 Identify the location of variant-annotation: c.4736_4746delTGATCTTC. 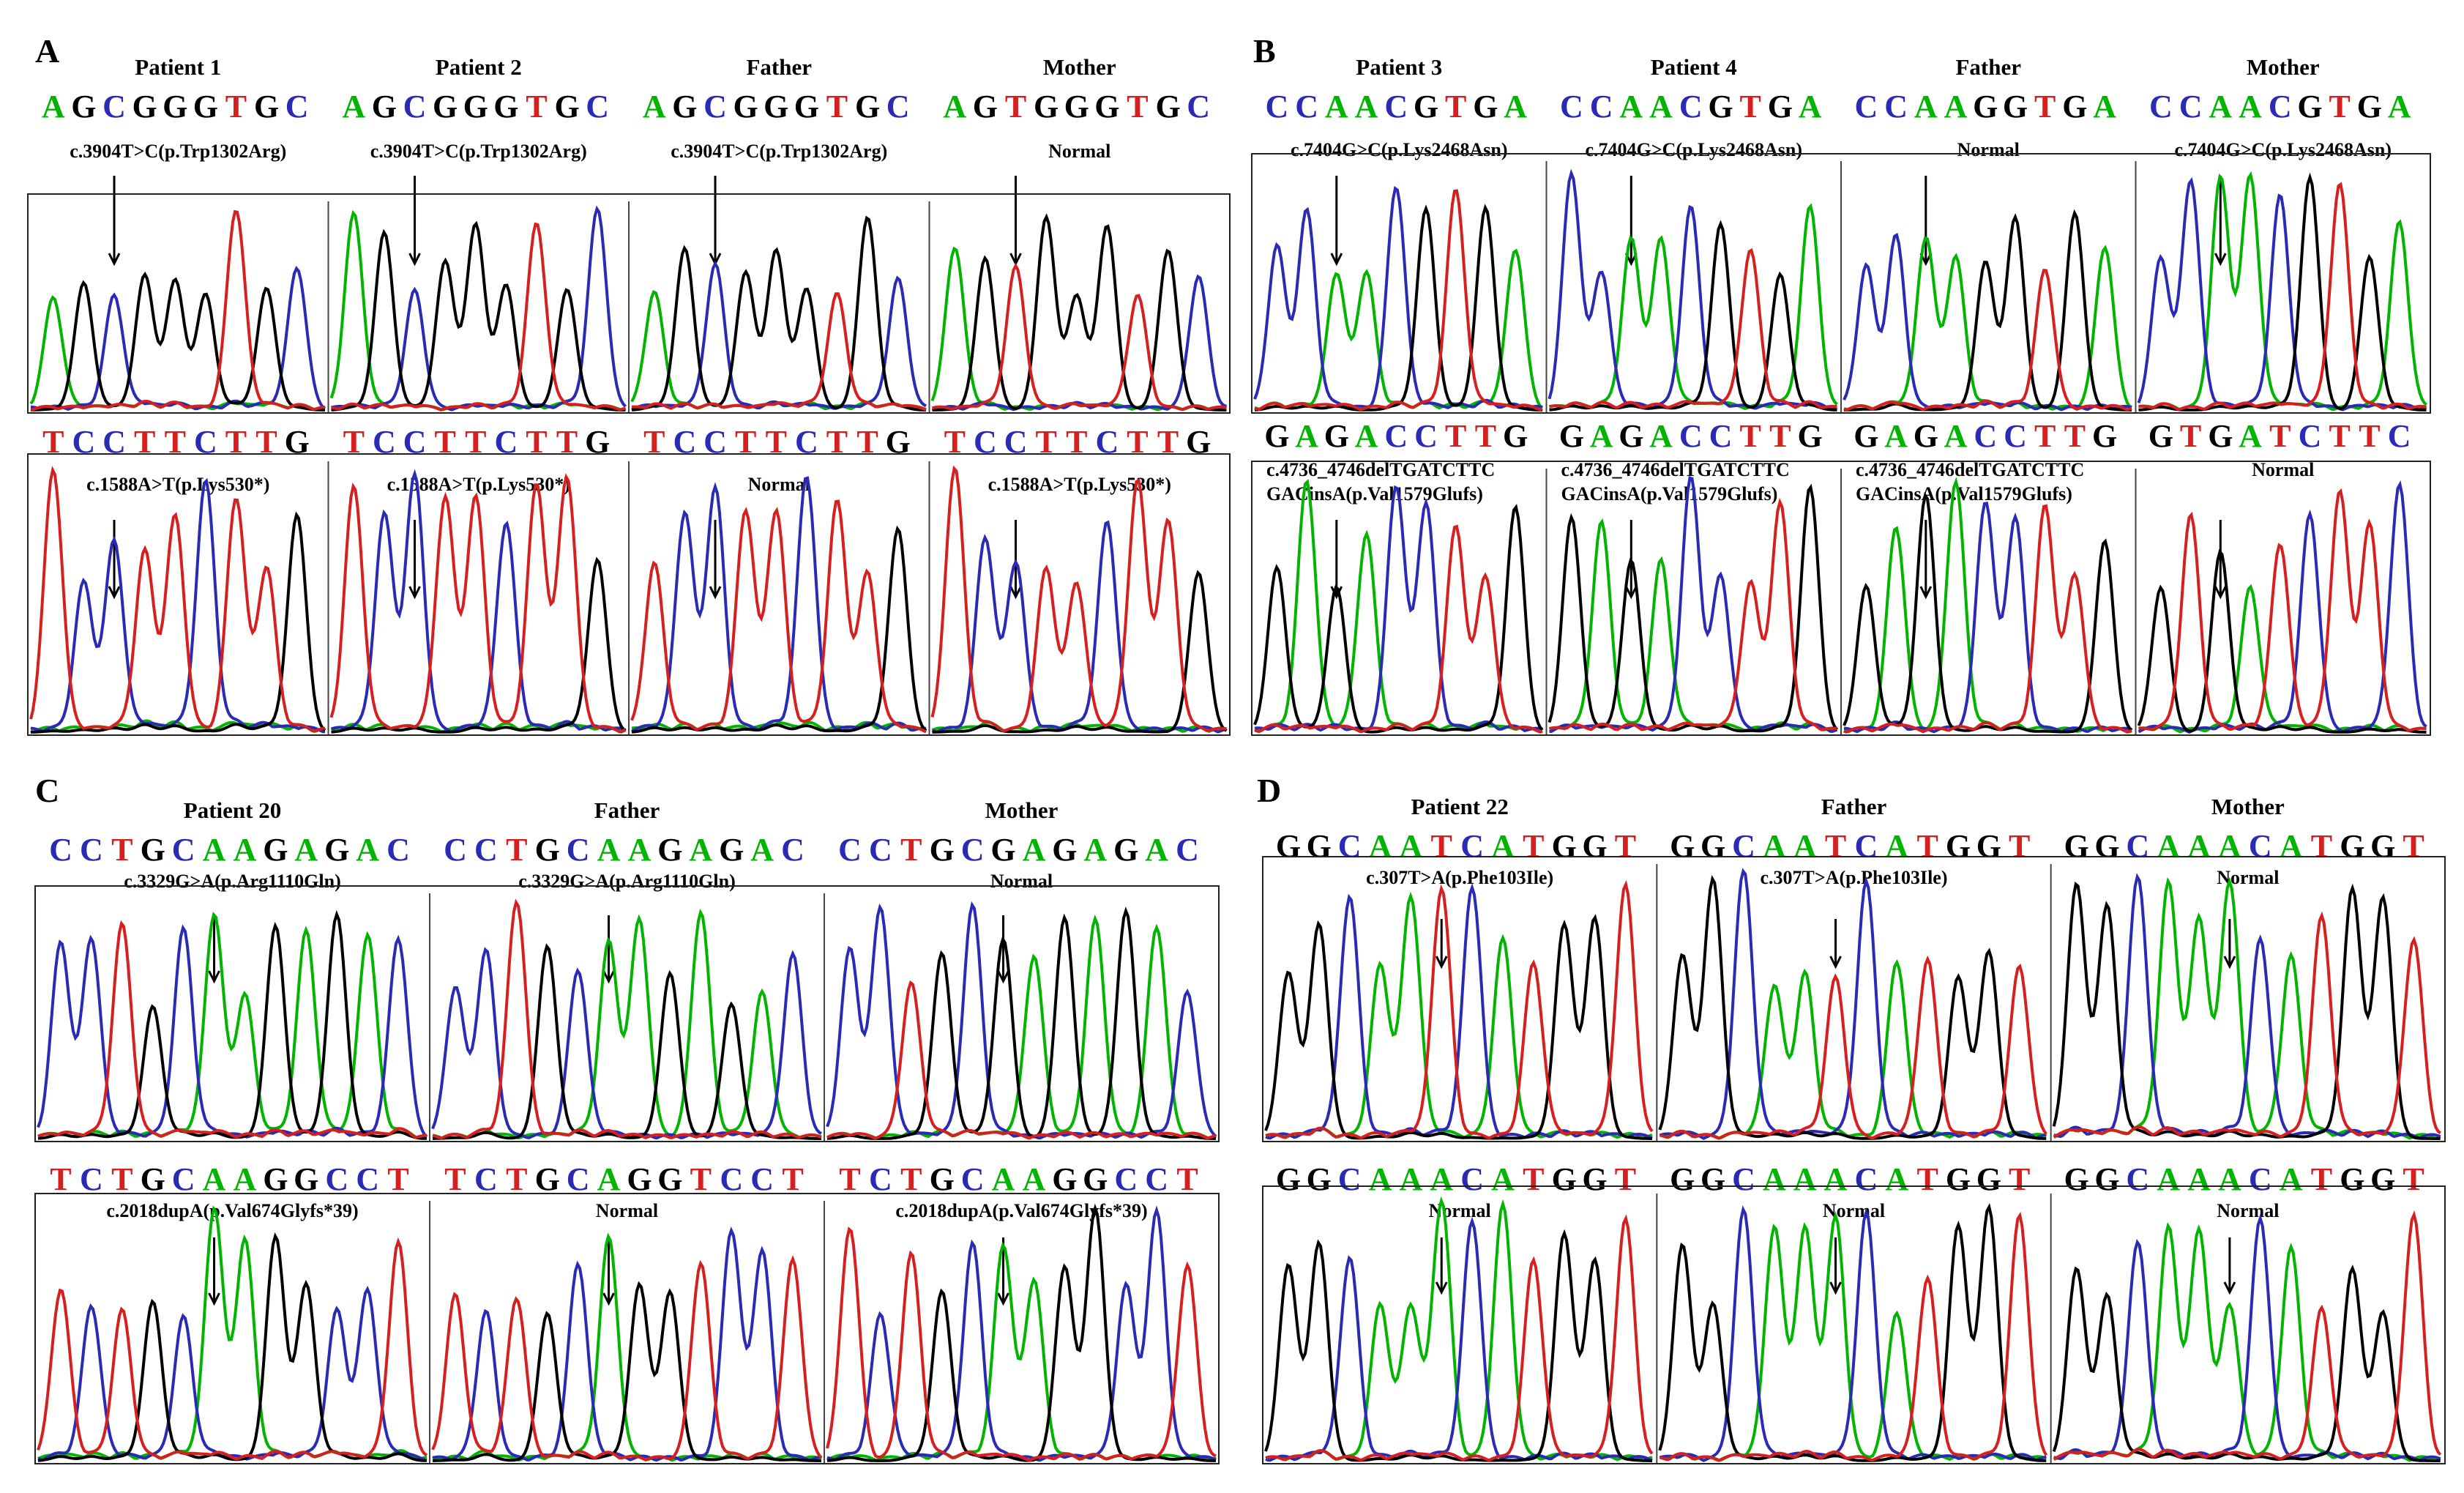
(1675, 469).